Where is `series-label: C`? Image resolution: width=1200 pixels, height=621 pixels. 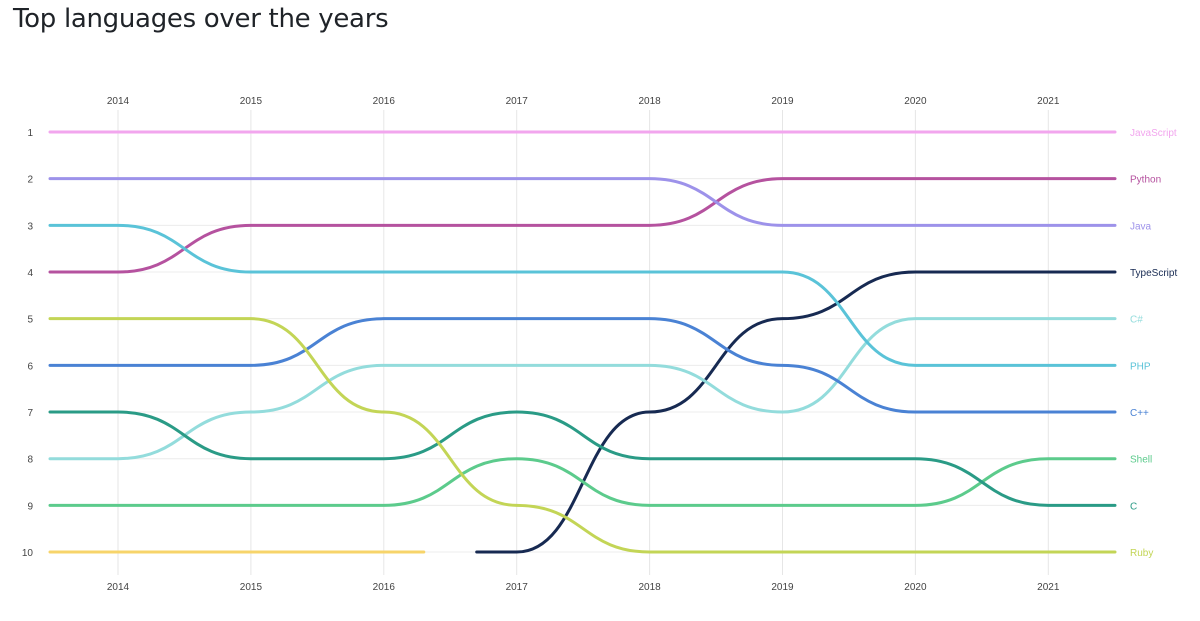 series-label: C is located at coordinates (1133, 506).